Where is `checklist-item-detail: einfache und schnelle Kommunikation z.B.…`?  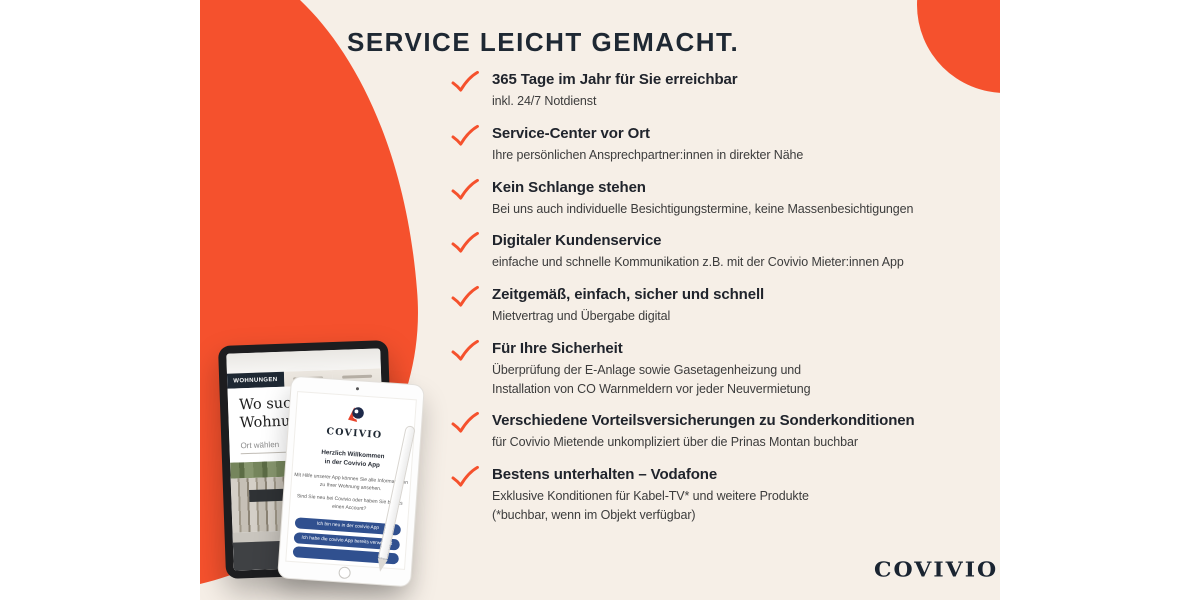 checklist-item-detail: einfache und schnelle Kommunikation z.B.… is located at coordinates (698, 262).